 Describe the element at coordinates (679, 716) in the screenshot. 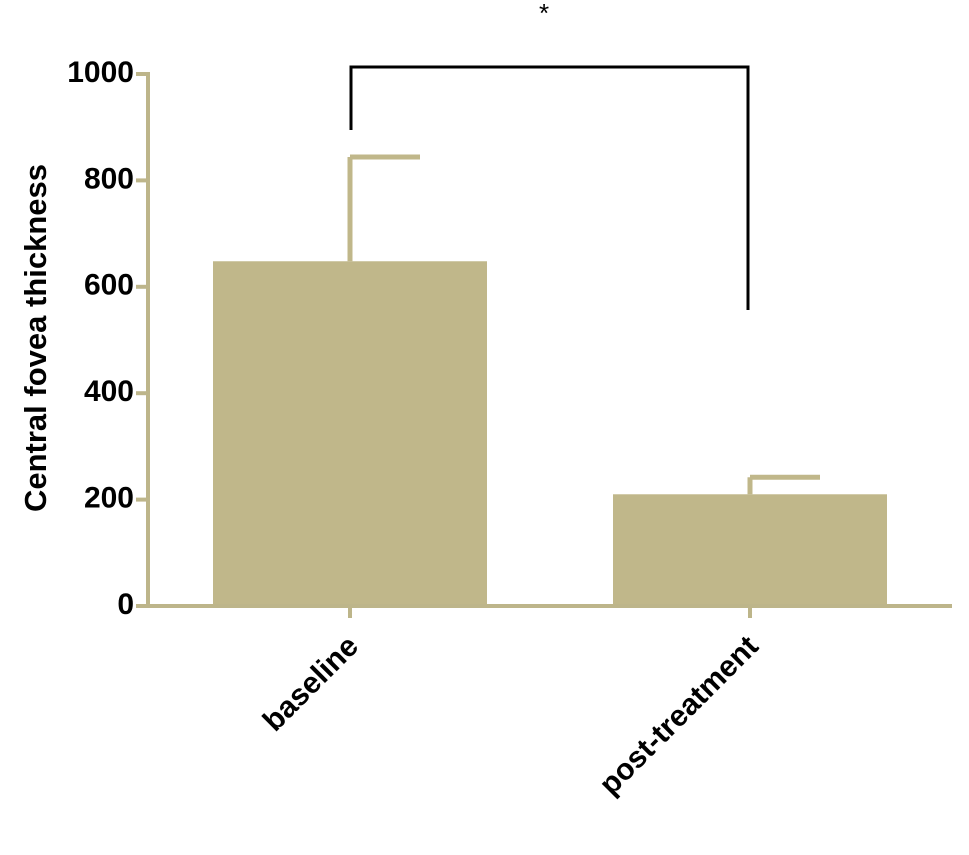

I see `x-tick-label: post-treatment` at that location.